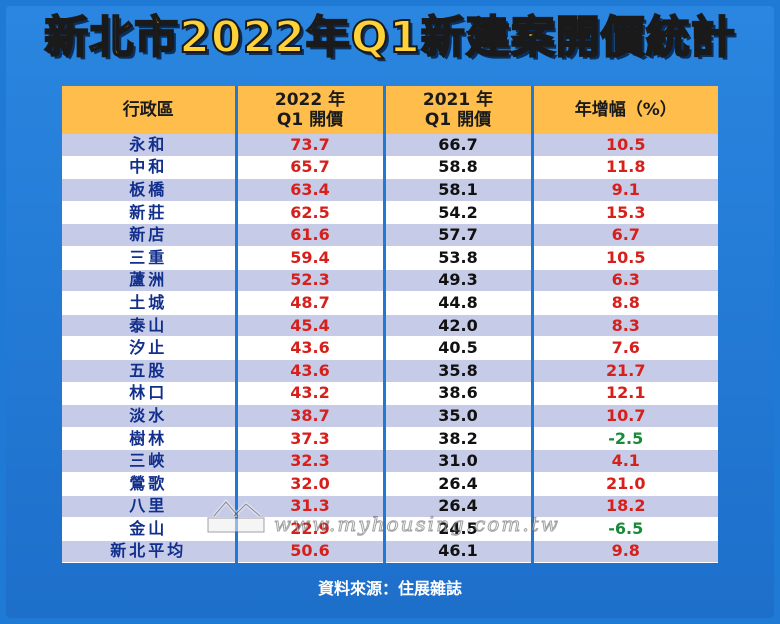 This screenshot has width=780, height=624. Describe the element at coordinates (311, 326) in the screenshot. I see `price-2022-cell: 45.4` at that location.